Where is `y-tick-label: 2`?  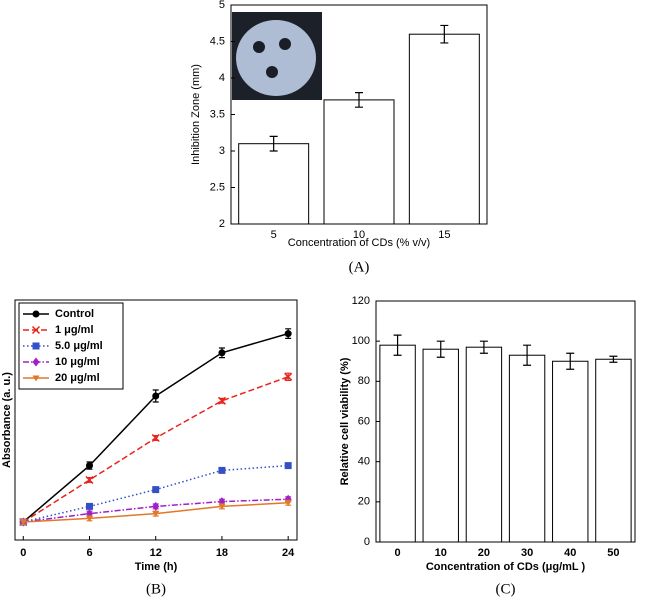
y-tick-label: 2 is located at coordinates (222, 224).